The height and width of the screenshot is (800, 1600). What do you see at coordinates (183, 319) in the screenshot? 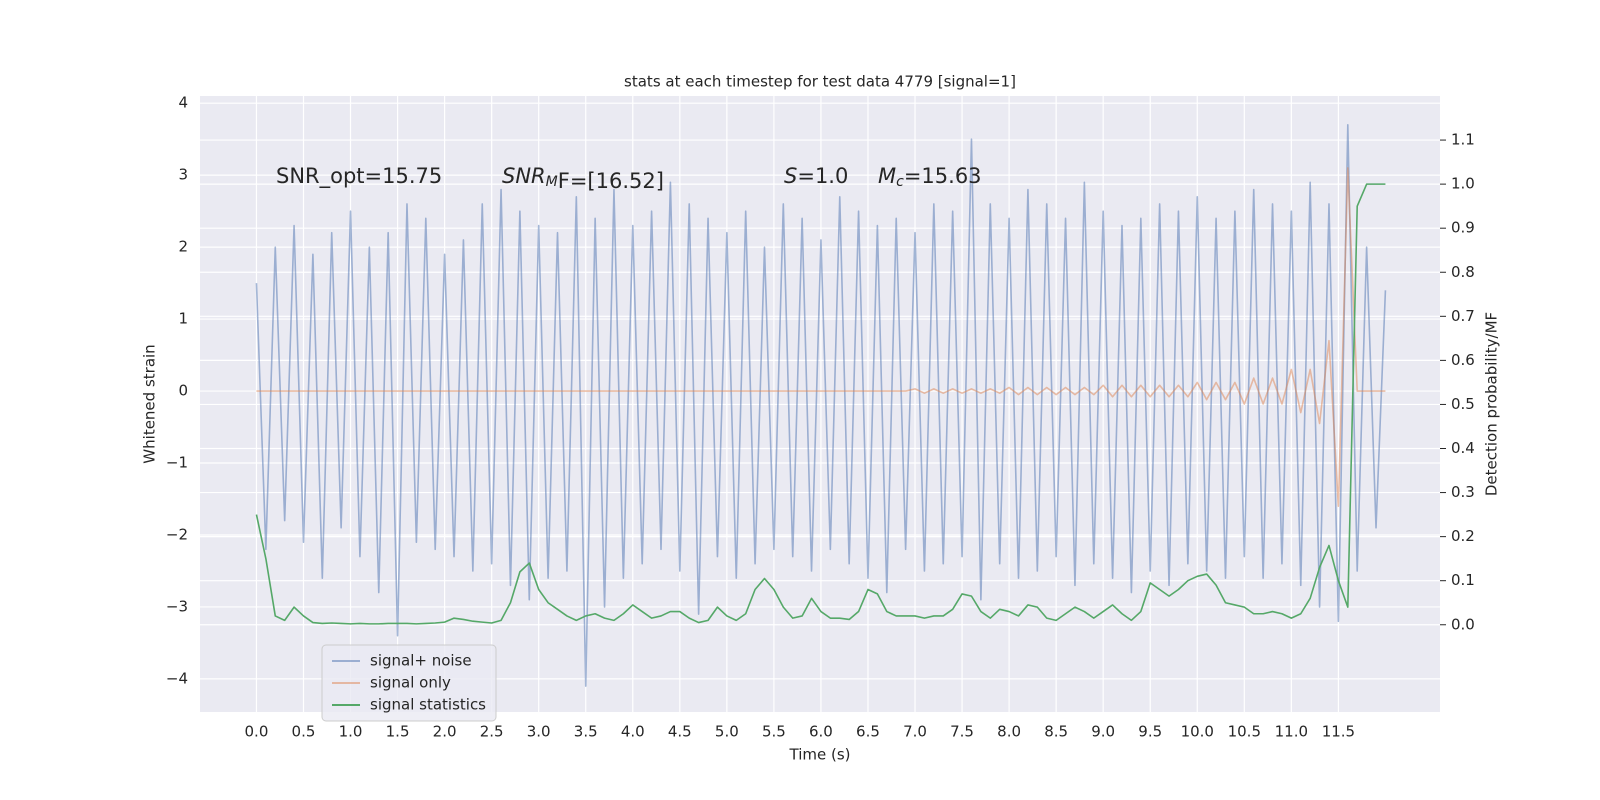
I see `y-tick-label: 1` at bounding box center [183, 319].